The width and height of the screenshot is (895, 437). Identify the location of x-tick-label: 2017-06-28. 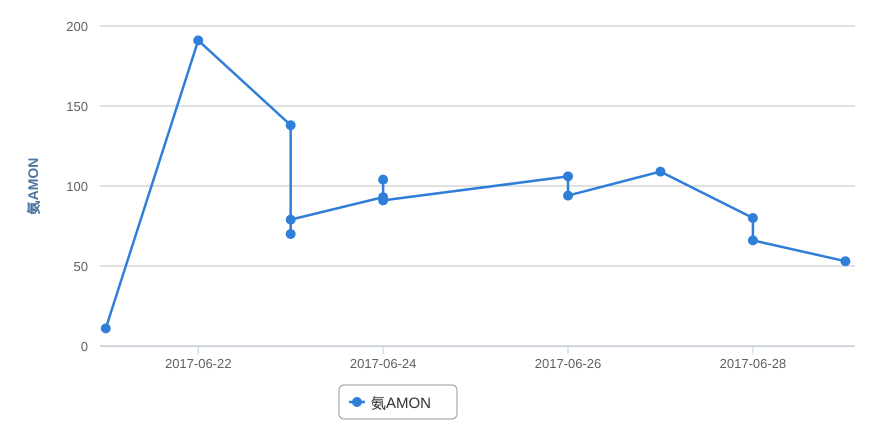
(753, 363).